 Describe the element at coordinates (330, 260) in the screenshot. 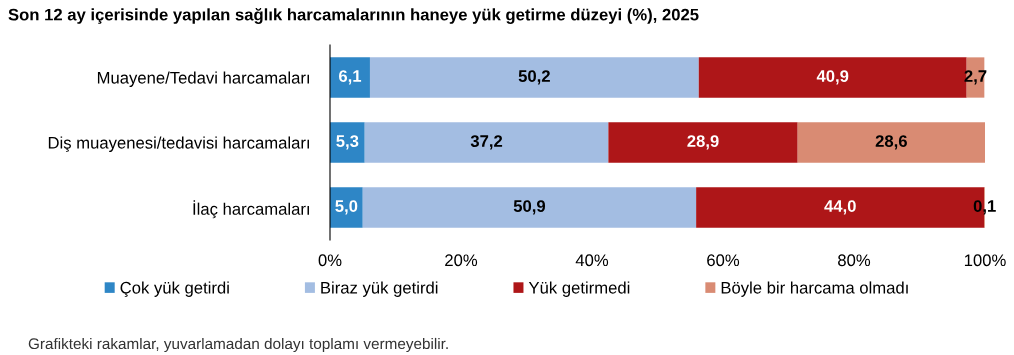

I see `x-tick-label: 0%` at that location.